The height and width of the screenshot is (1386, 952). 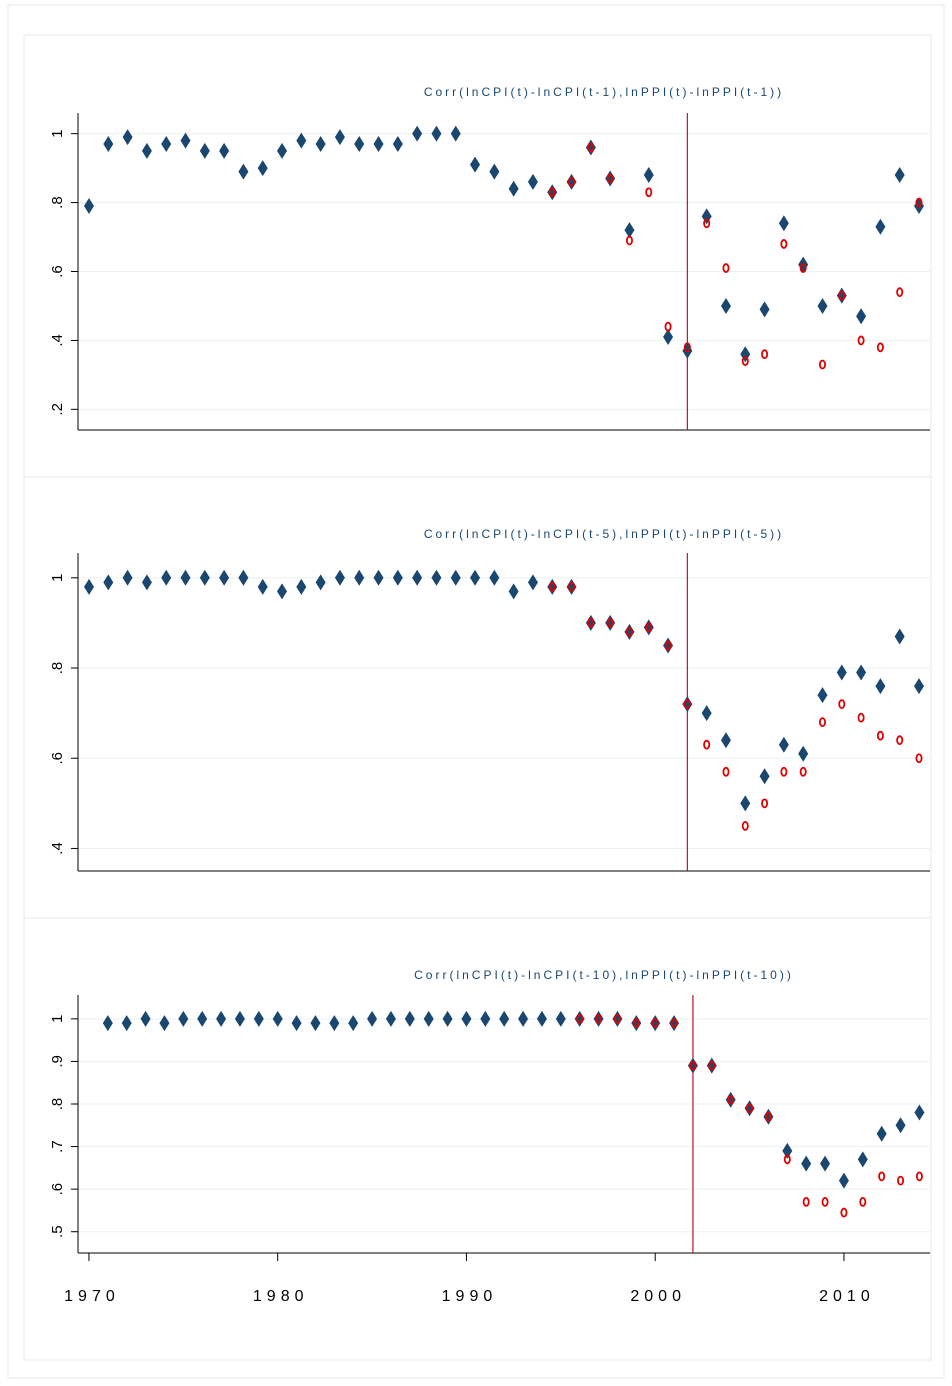 I want to click on x-tick-label: 1990, so click(x=470, y=1296).